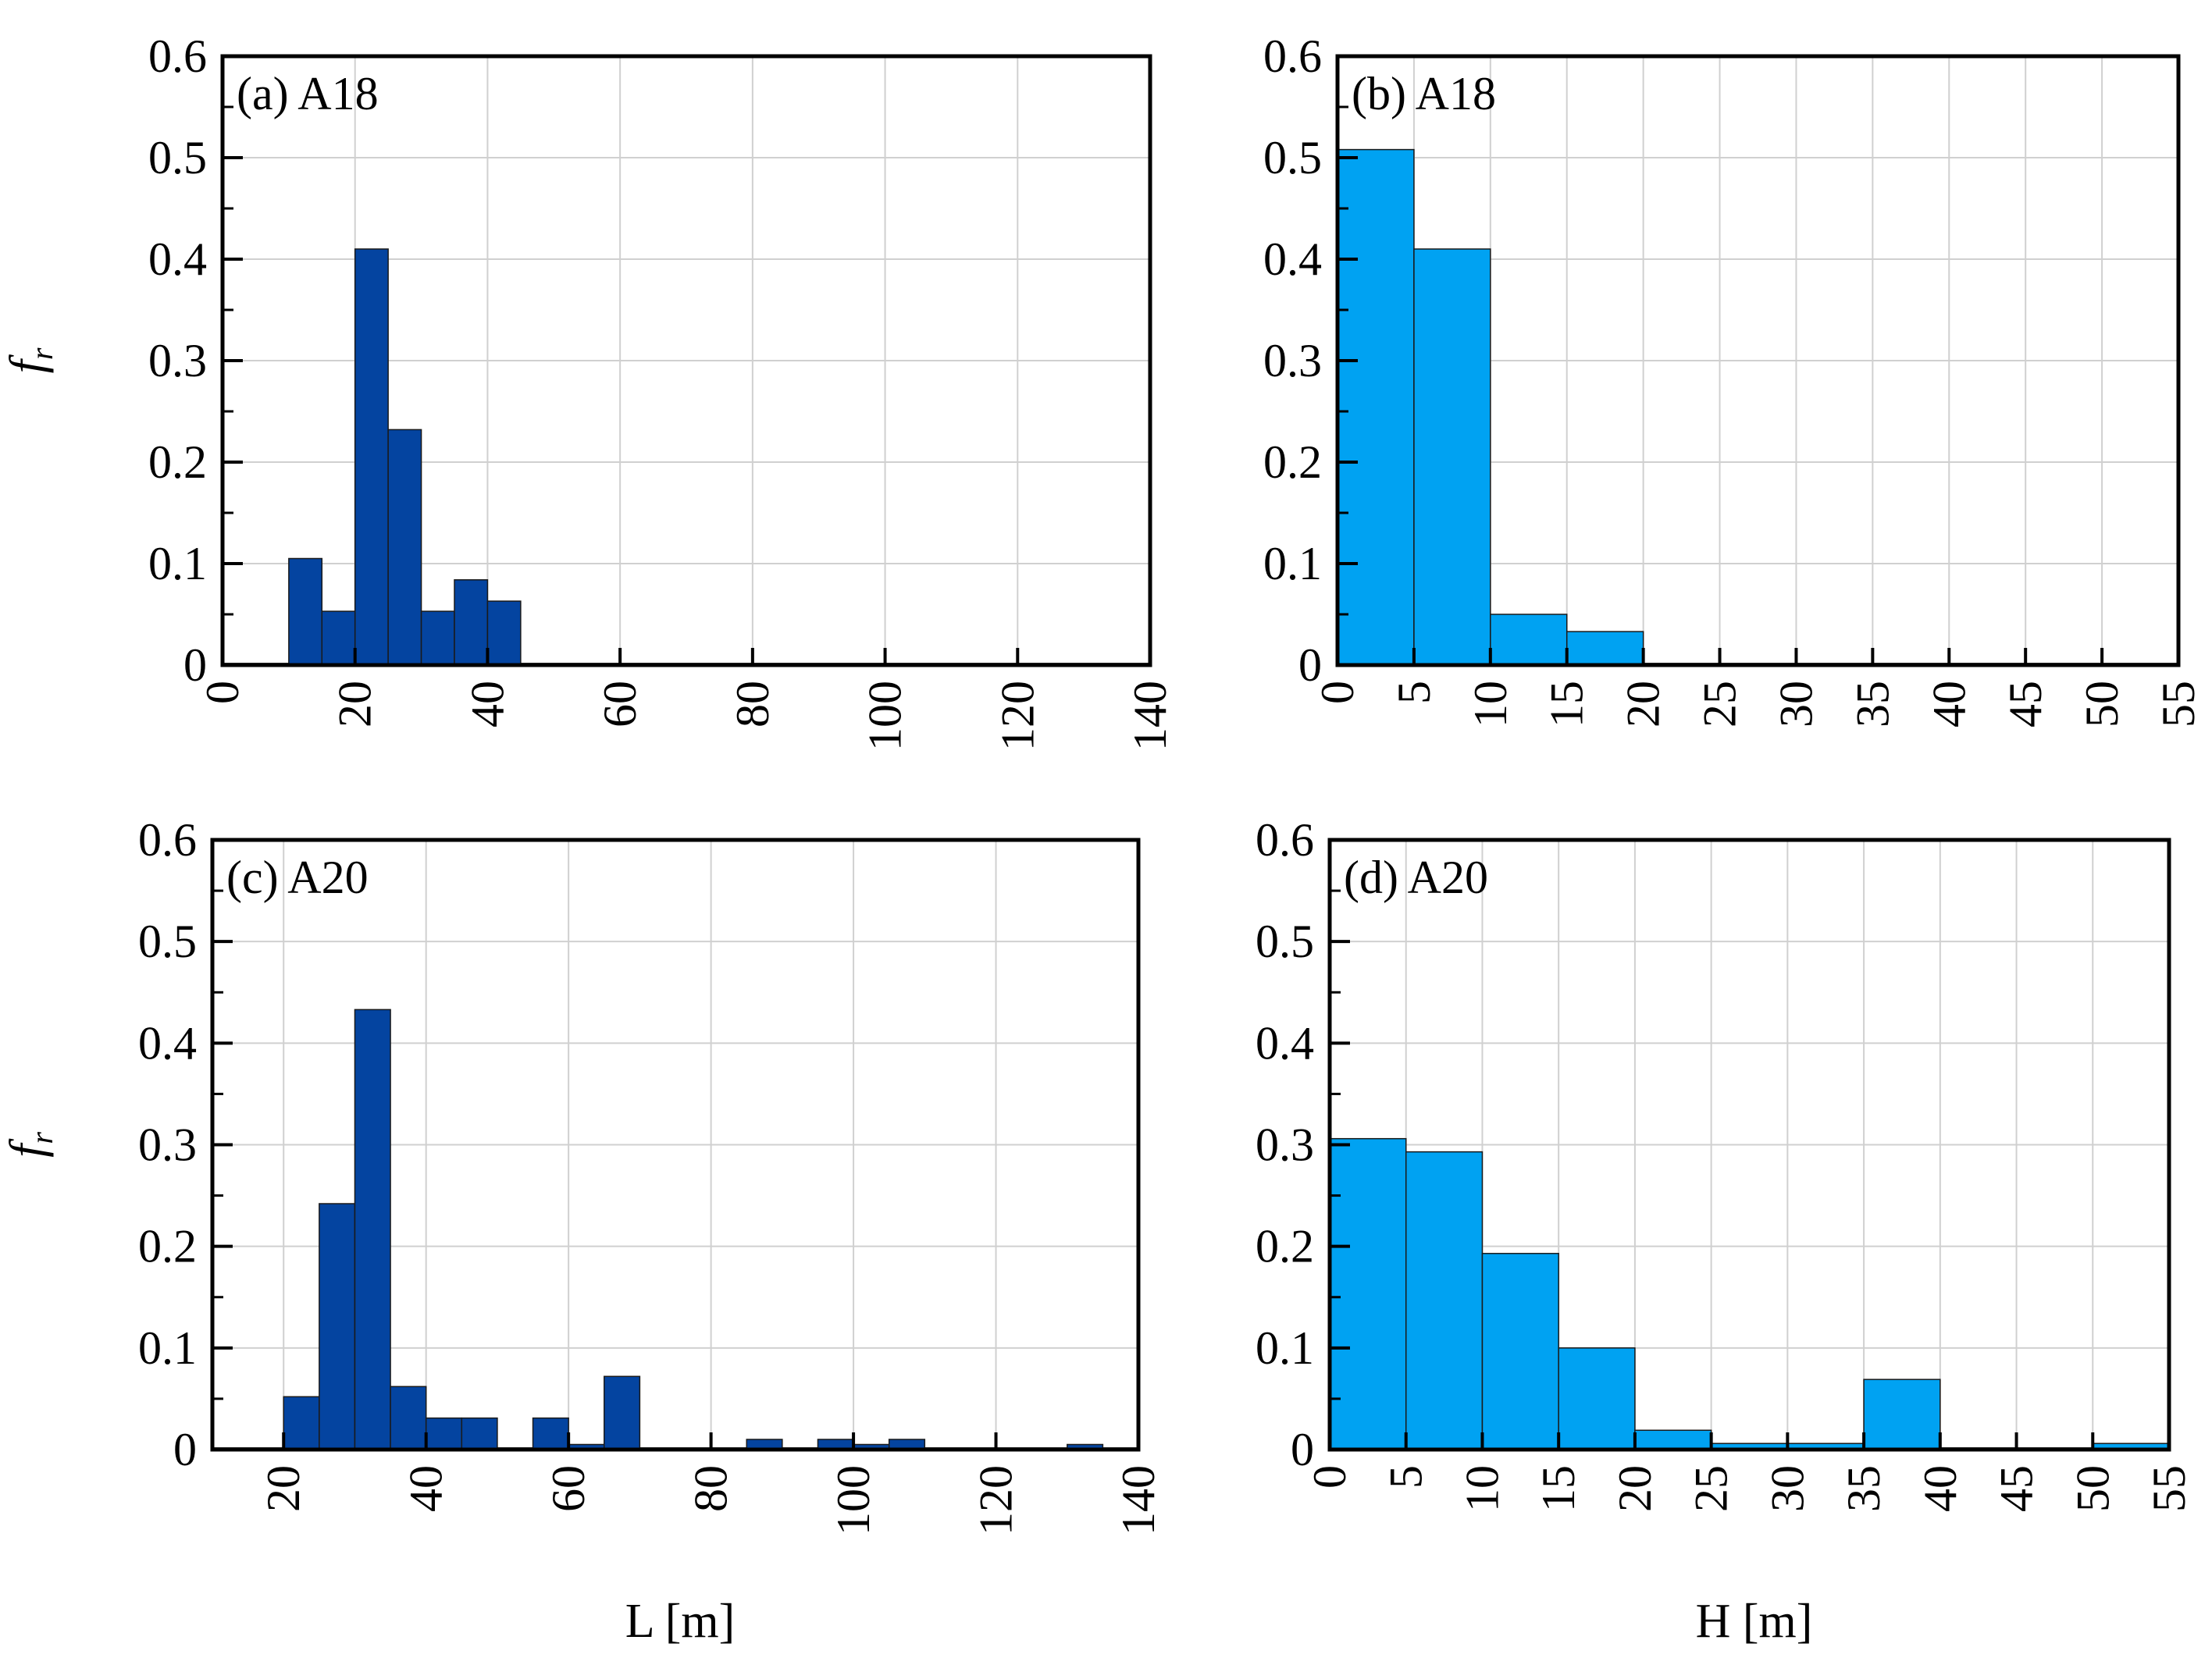 The height and width of the screenshot is (1665, 2212). What do you see at coordinates (298, 878) in the screenshot?
I see `panel-label: (c) A20` at bounding box center [298, 878].